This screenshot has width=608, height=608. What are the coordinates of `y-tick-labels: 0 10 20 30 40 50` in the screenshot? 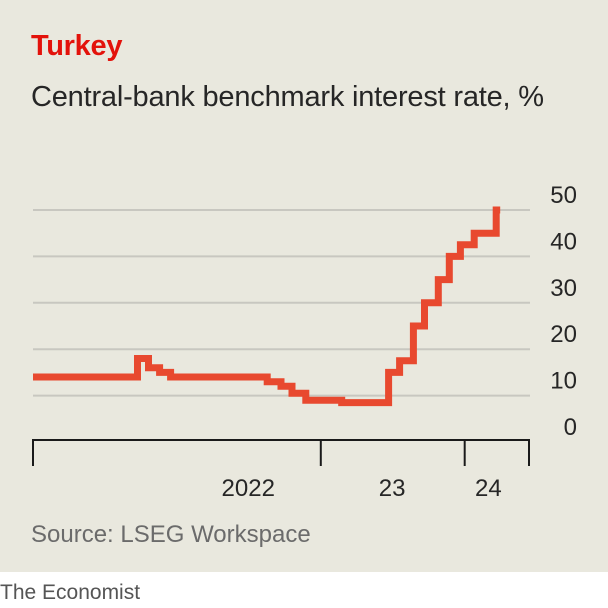 It's located at (563, 311).